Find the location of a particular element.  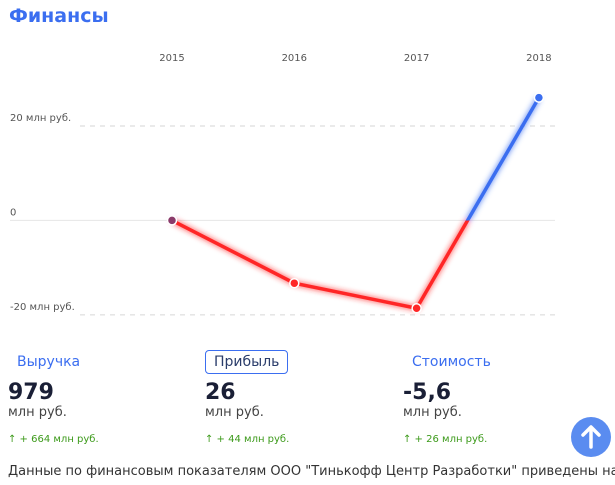

metric-tab: Стоимость is located at coordinates (451, 362).